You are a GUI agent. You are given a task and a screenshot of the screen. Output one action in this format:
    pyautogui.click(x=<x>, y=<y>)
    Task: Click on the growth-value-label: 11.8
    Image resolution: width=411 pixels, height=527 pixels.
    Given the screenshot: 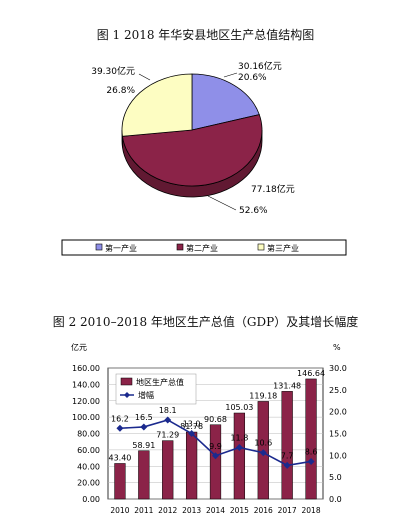 What is the action you would take?
    pyautogui.click(x=239, y=437)
    